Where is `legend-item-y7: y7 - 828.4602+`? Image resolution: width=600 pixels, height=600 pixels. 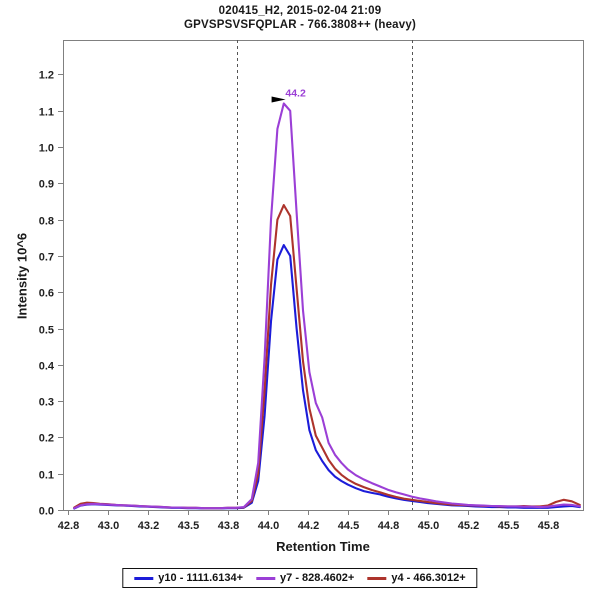
legend-item-y7: y7 - 828.4602+ is located at coordinates (305, 578).